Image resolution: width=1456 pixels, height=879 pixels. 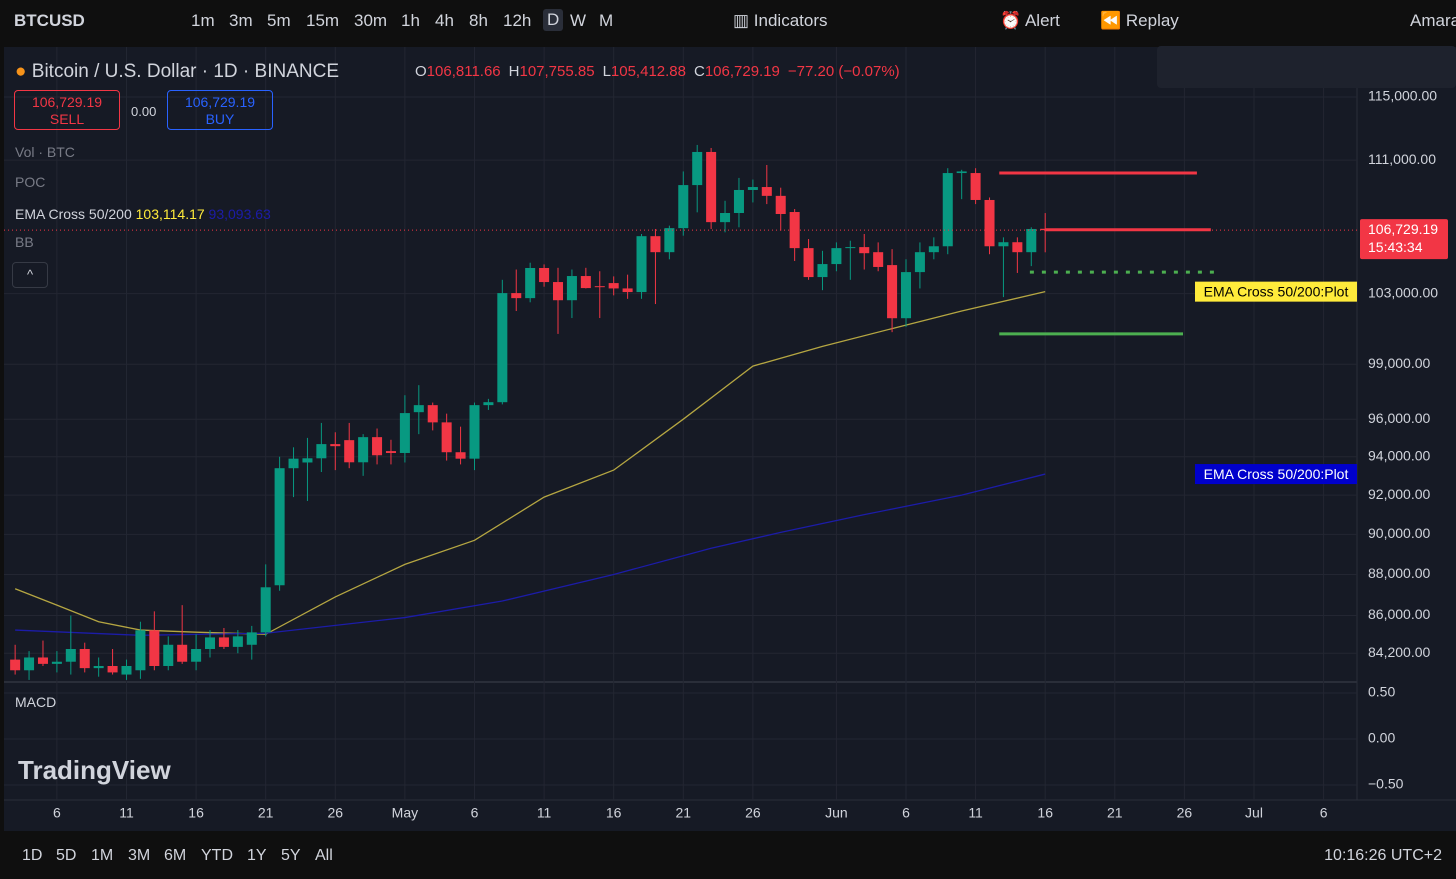 I want to click on interval: W, so click(x=578, y=20).